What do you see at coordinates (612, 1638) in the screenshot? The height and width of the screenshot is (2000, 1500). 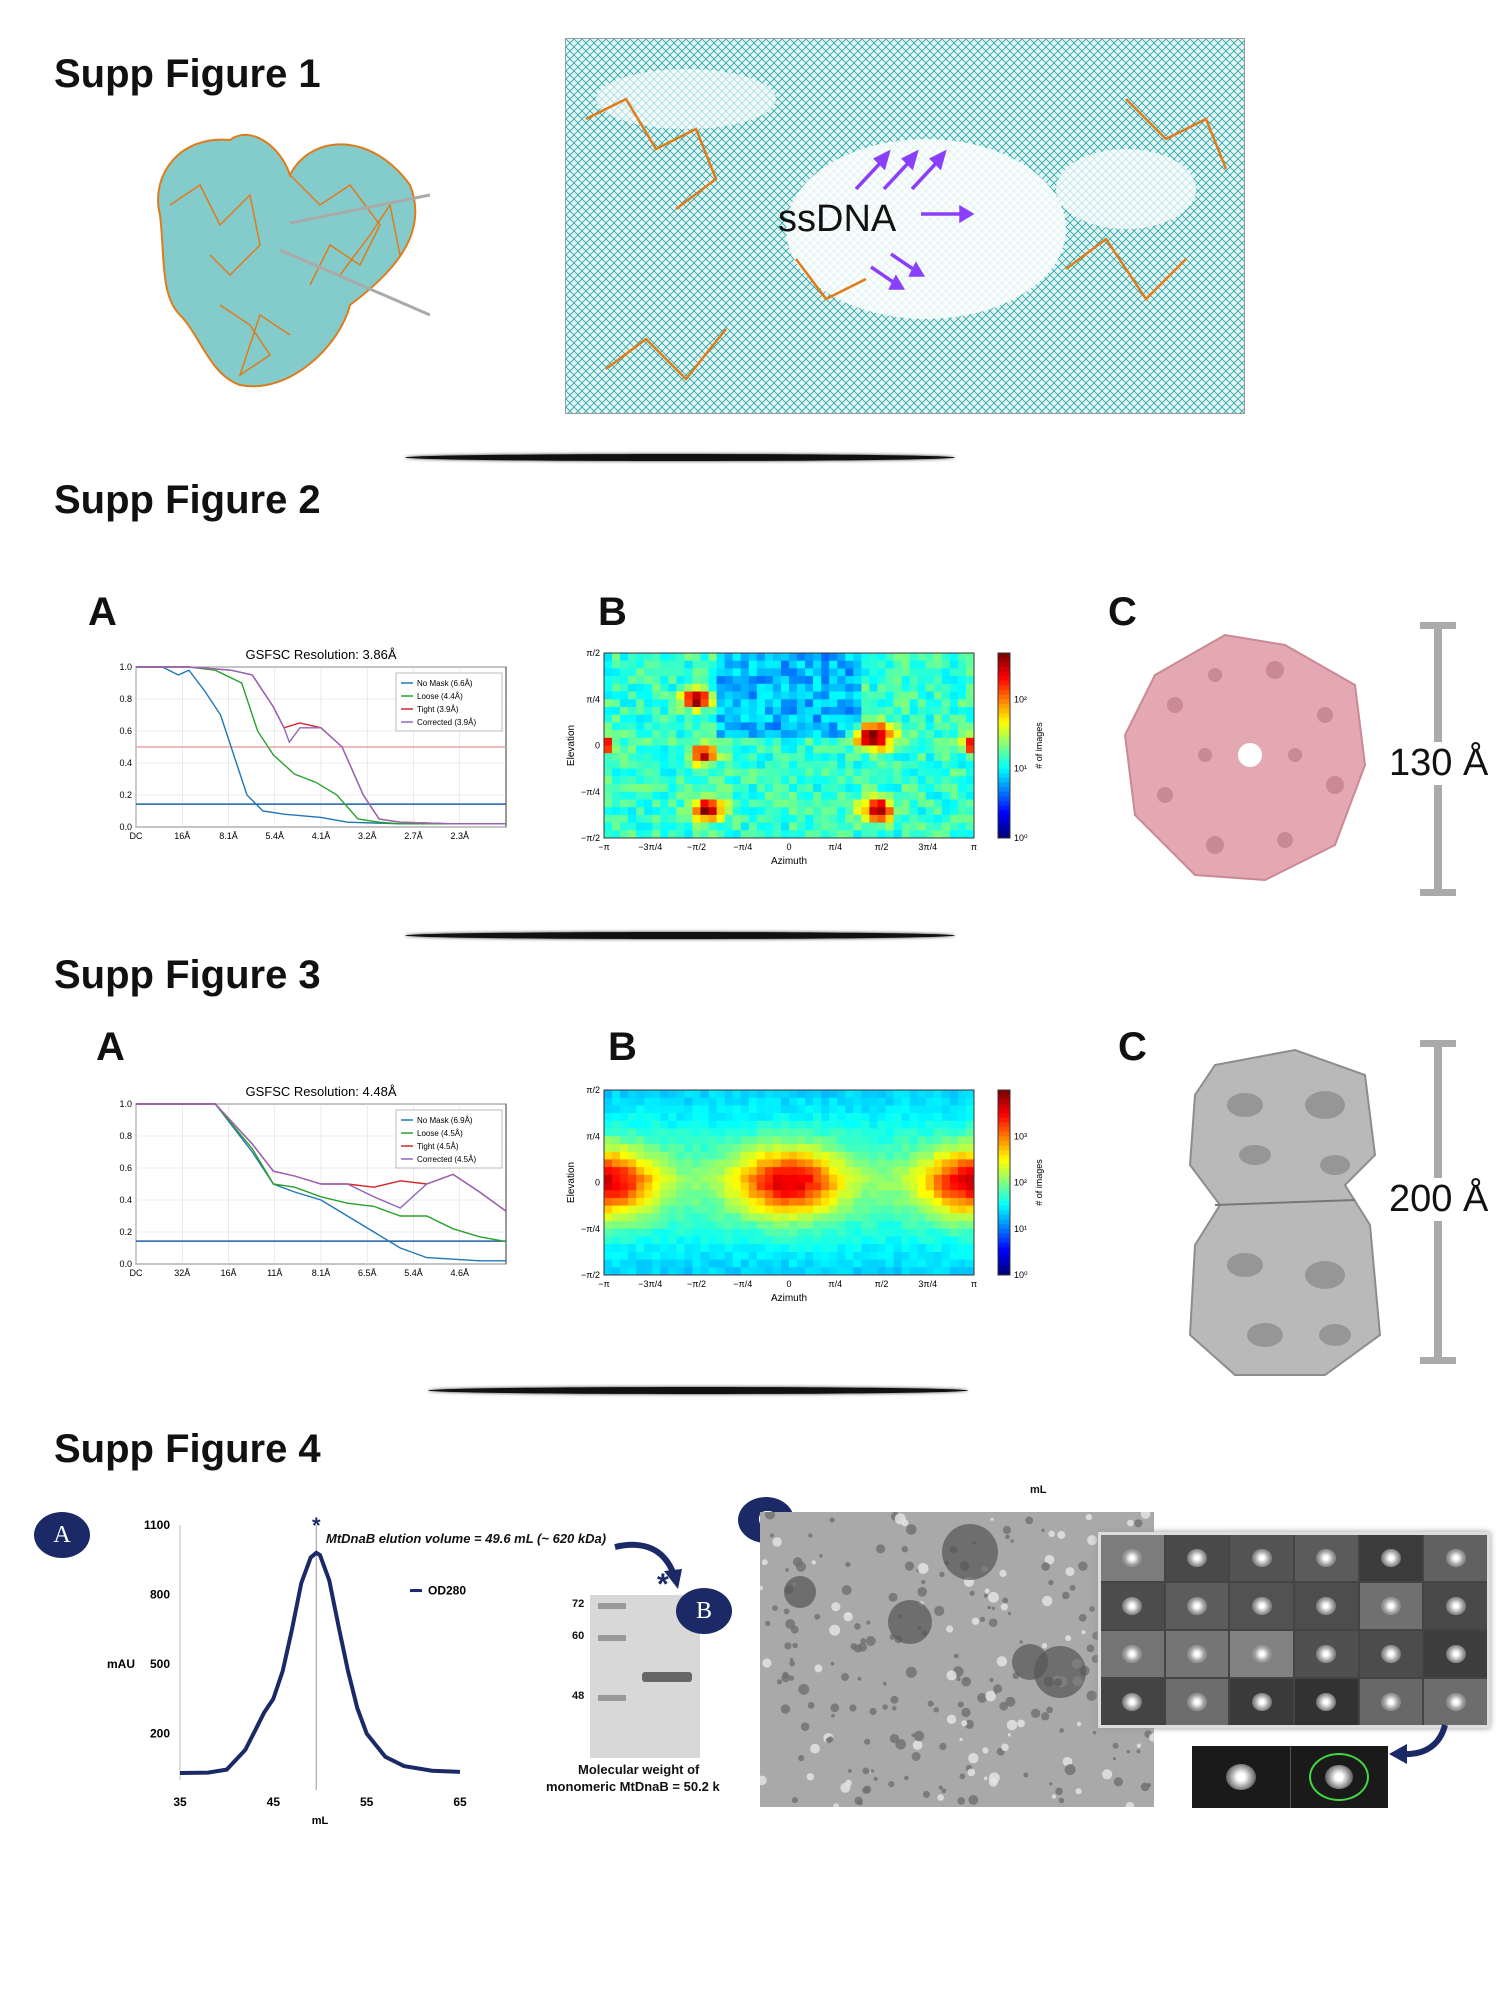 I see `gel-ladder-band` at bounding box center [612, 1638].